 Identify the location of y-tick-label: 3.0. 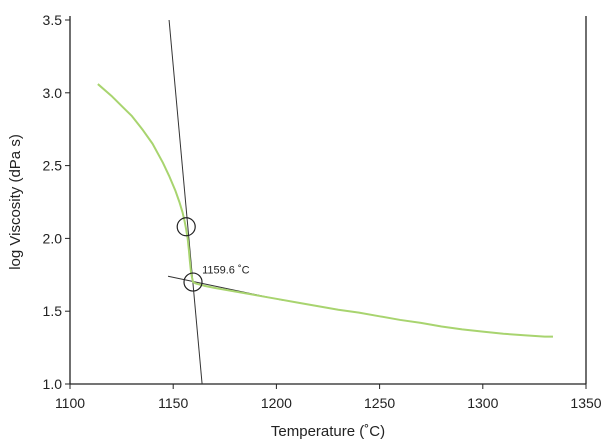
(53, 93).